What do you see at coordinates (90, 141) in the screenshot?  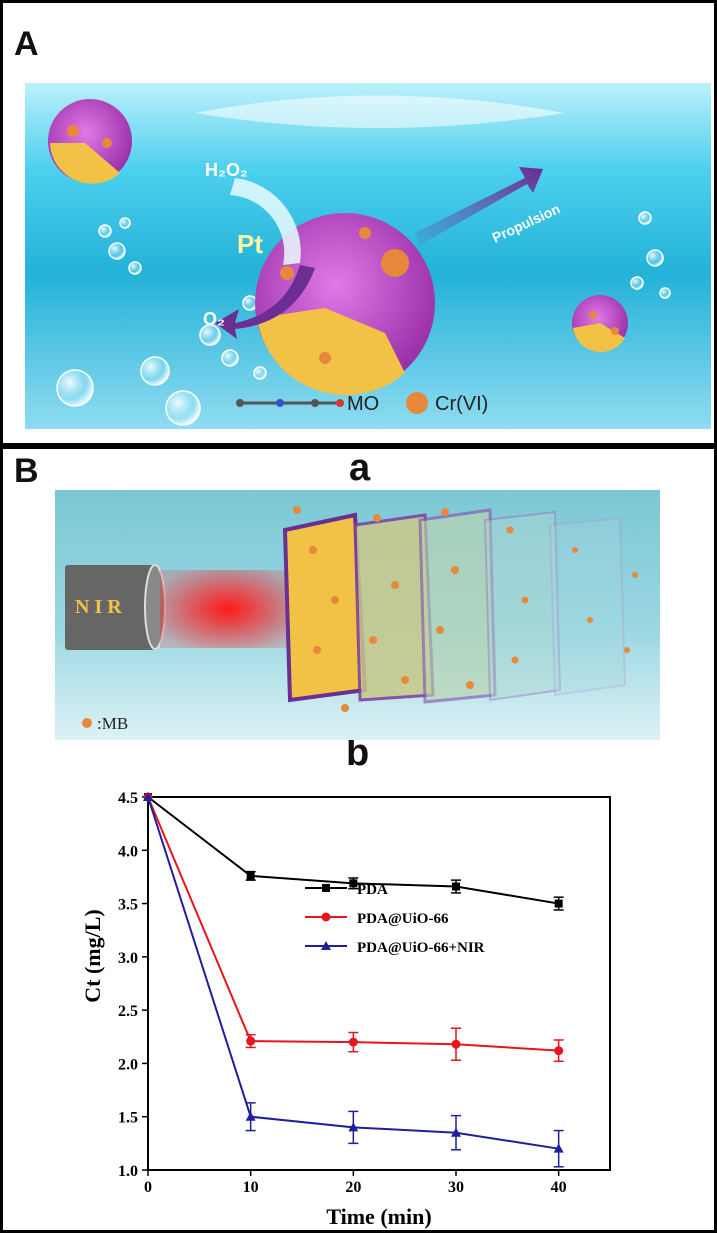 I see `small-particle-left` at bounding box center [90, 141].